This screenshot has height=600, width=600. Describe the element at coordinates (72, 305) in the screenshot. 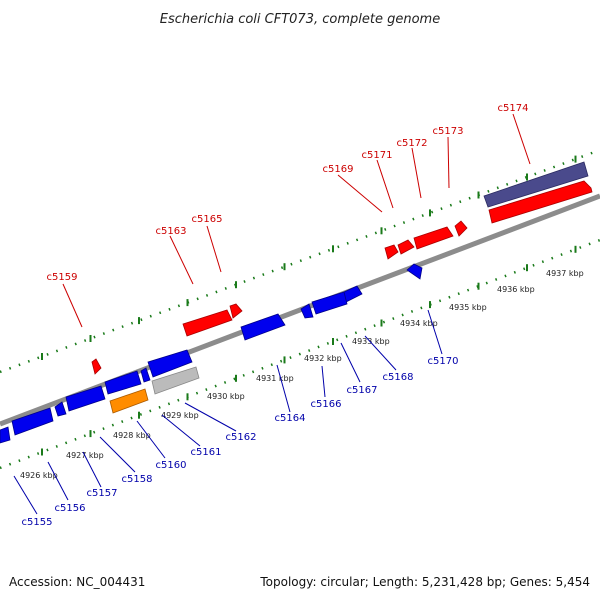

I see `leader-c5159` at that location.